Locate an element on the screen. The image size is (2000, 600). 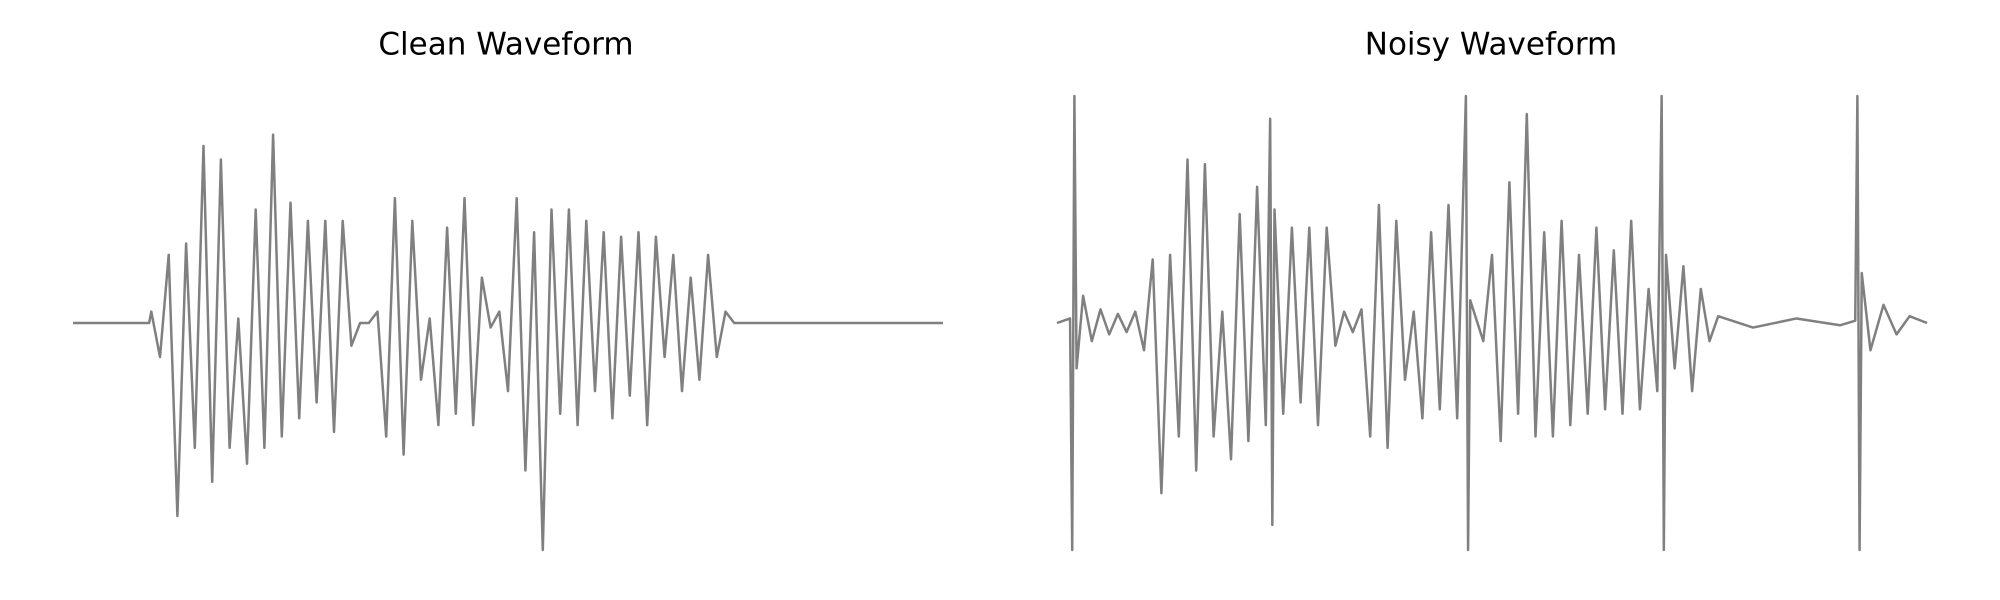
chart-title: Clean Waveform is located at coordinates (505, 45).